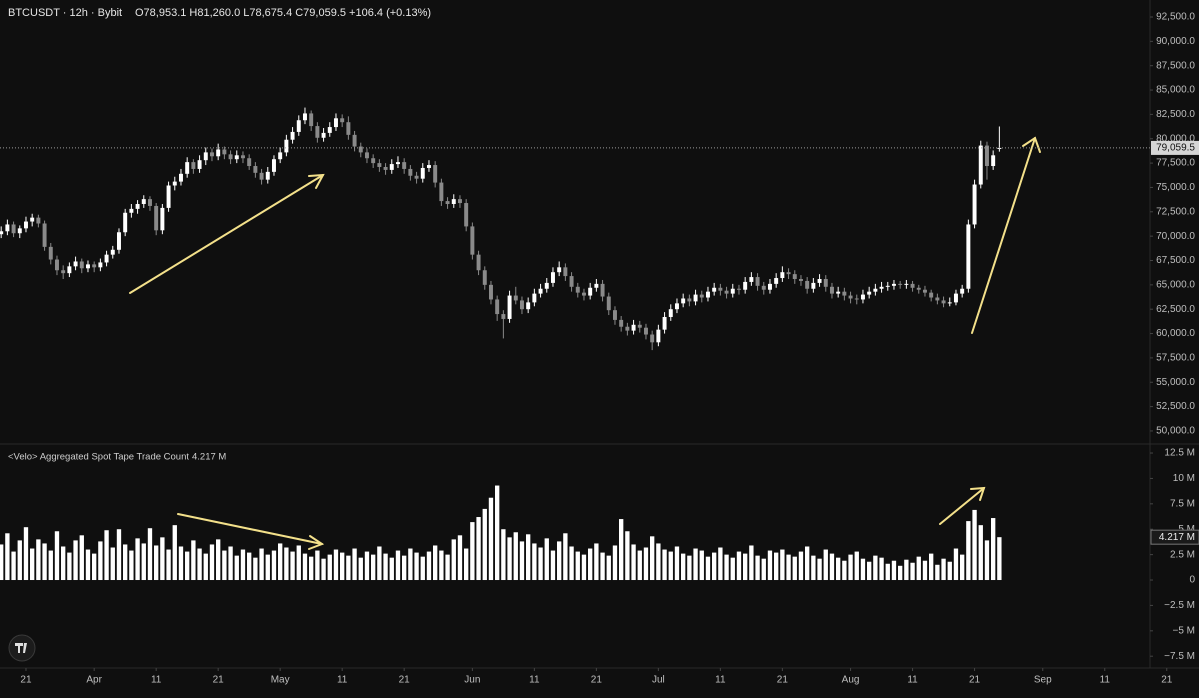 This screenshot has height=698, width=1199. Describe the element at coordinates (1175, 309) in the screenshot. I see `y-tick-label: 62,500.0` at that location.